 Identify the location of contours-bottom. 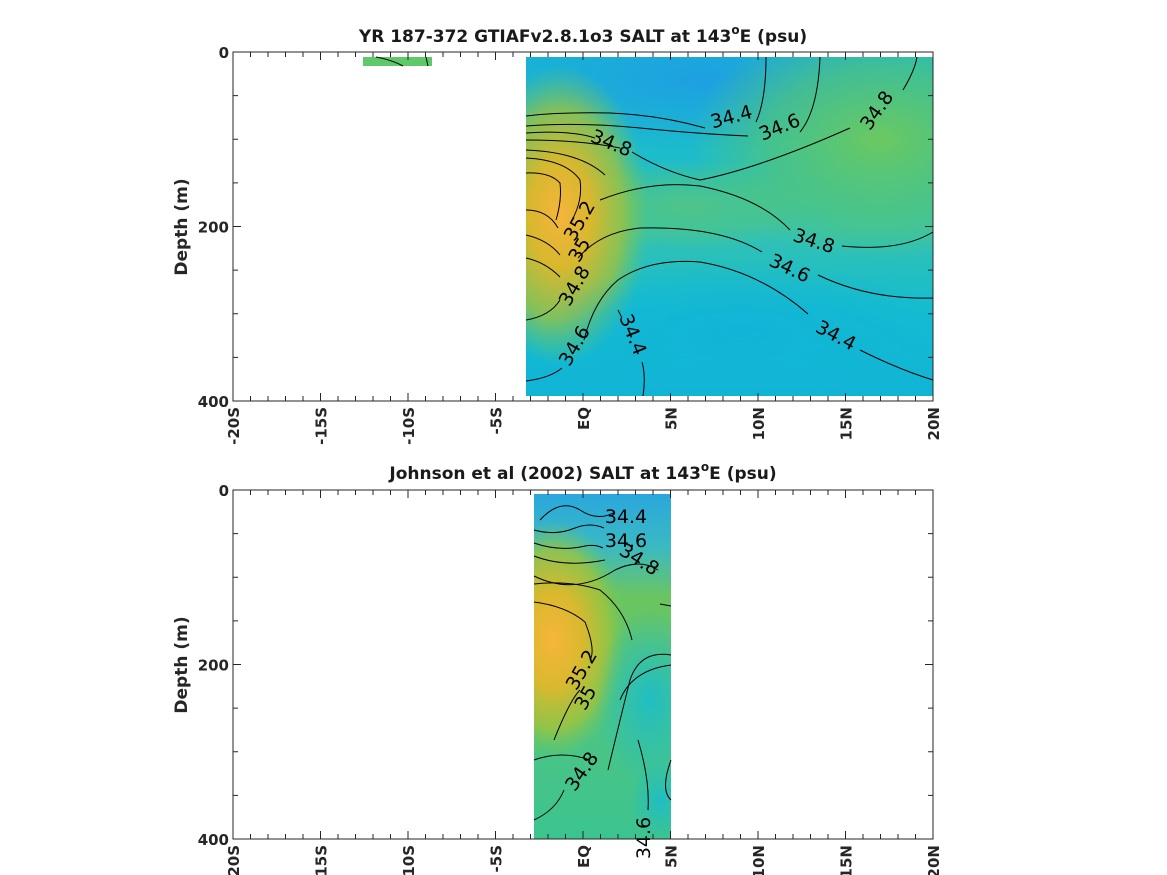
(602, 663).